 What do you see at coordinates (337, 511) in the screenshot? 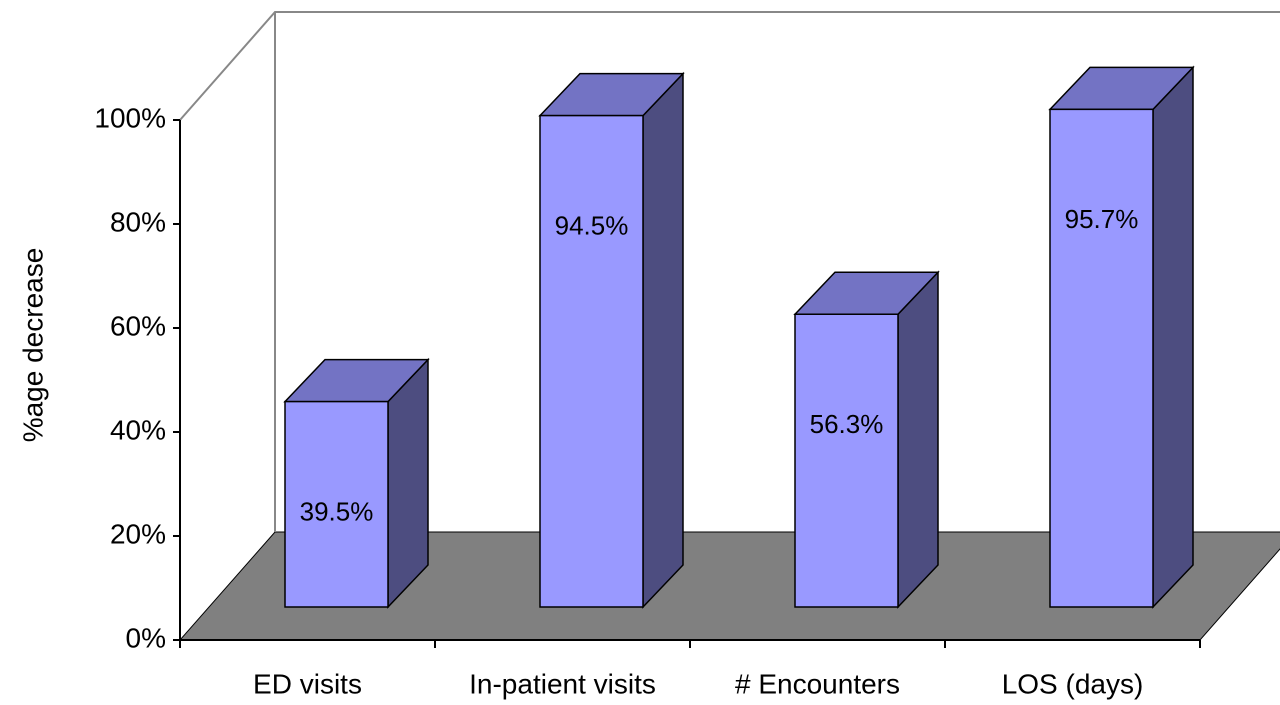
I see `data-label: 39.5%` at bounding box center [337, 511].